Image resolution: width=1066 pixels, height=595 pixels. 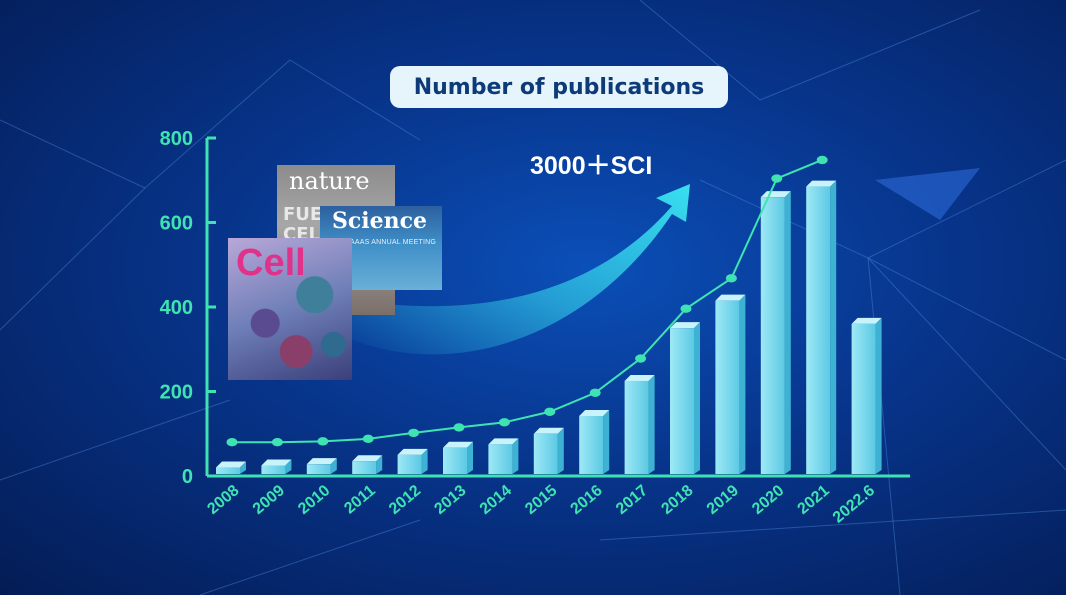 I want to click on x-tick-label: 2020, so click(x=768, y=500).